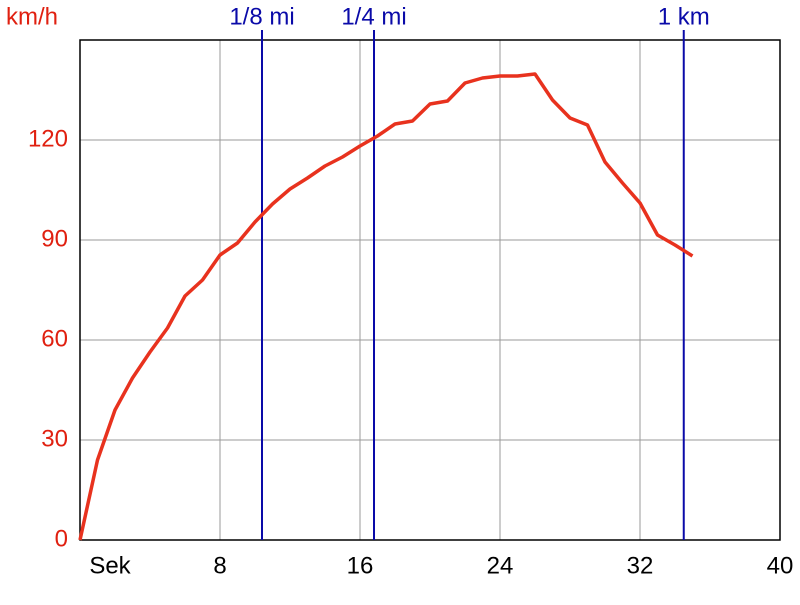  What do you see at coordinates (684, 16) in the screenshot?
I see `distance-label: 1 km` at bounding box center [684, 16].